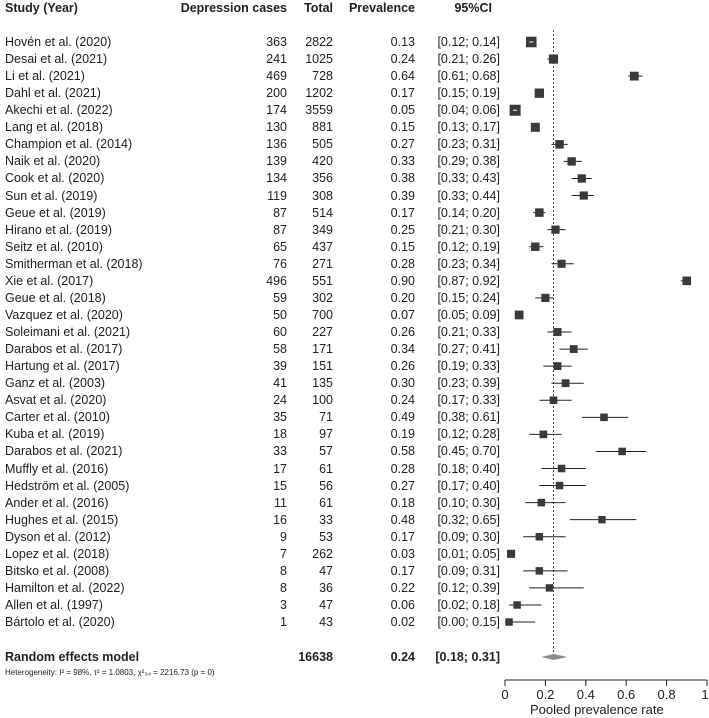 The height and width of the screenshot is (718, 709). I want to click on study-total: 33, so click(326, 519).